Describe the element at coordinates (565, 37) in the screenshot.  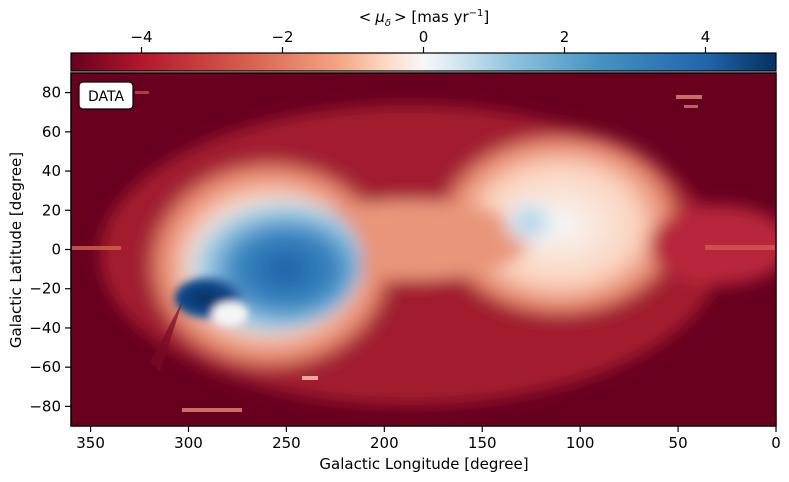
I see `colorbar-tick-label: 2` at that location.